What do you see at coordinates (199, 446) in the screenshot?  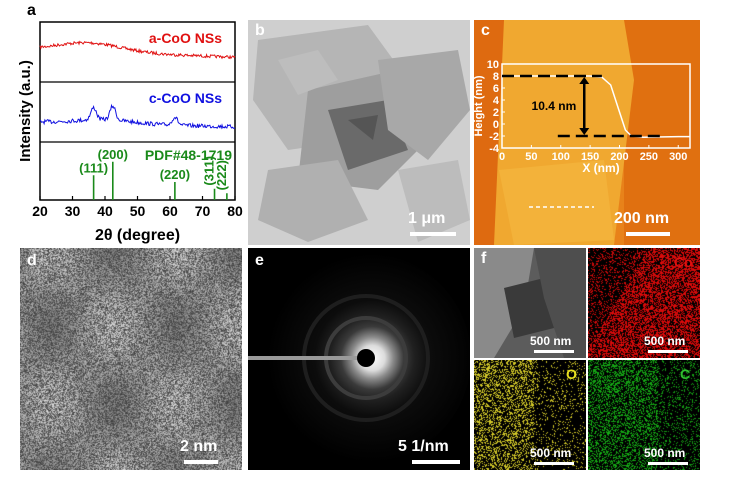 I see `panel-d-scale-text: 2 nm` at bounding box center [199, 446].